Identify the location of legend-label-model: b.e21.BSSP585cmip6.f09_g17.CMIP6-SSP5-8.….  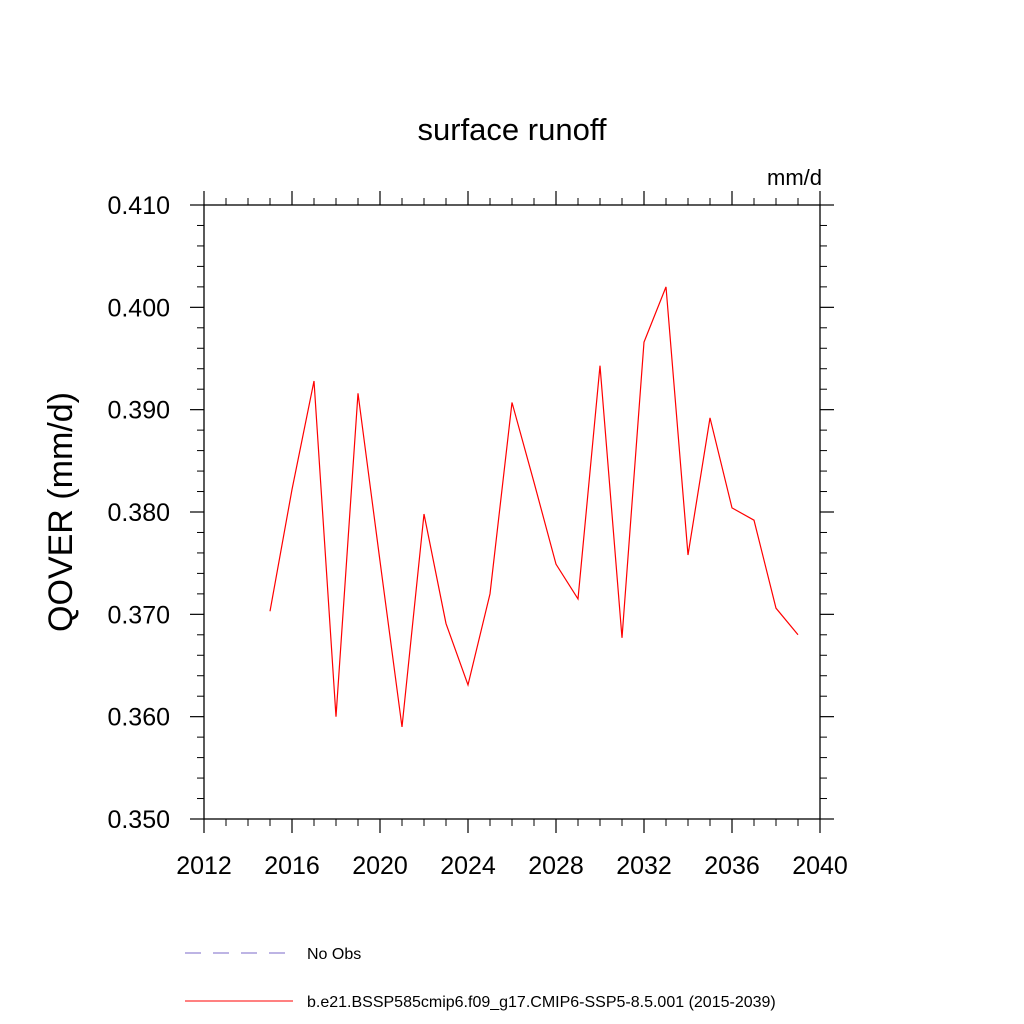
(541, 1002).